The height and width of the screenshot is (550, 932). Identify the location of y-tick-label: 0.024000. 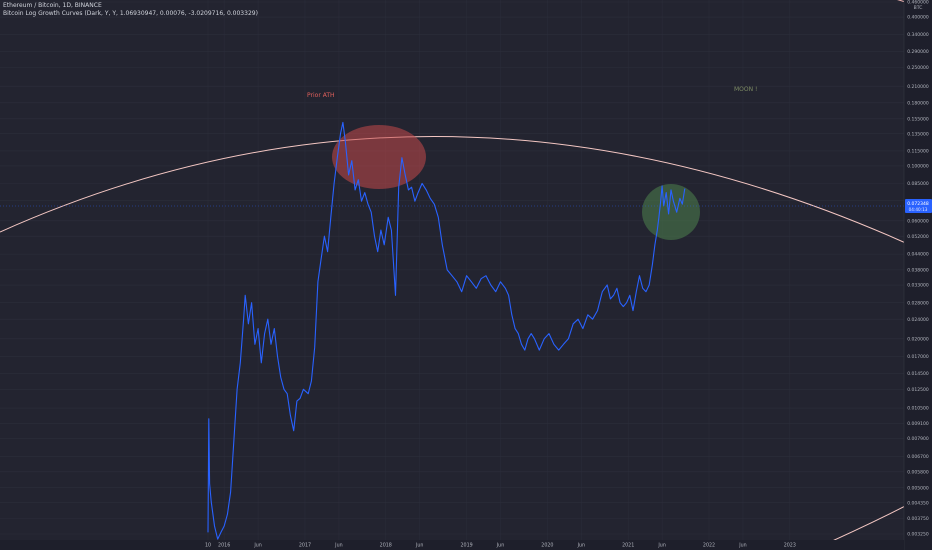
(918, 320).